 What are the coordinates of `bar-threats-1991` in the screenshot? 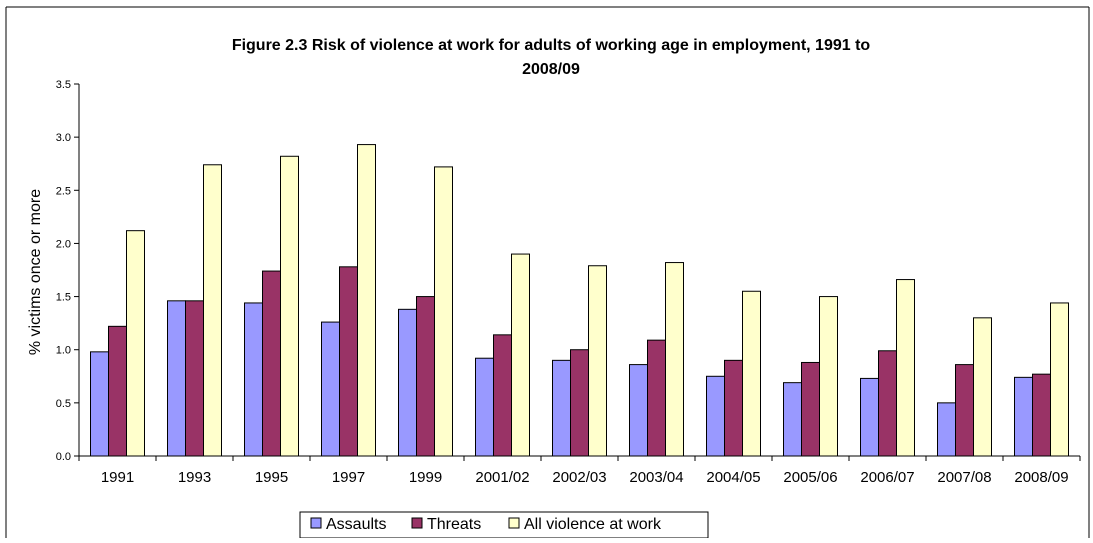 It's located at (117, 391).